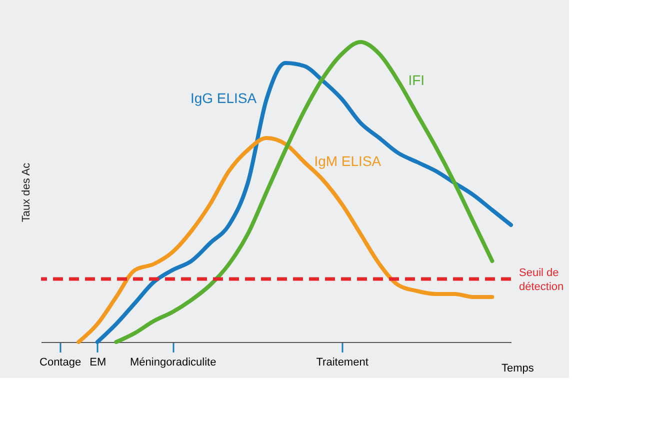  Describe the element at coordinates (541, 280) in the screenshot. I see `ref-line-label: Seuil de détection` at that location.